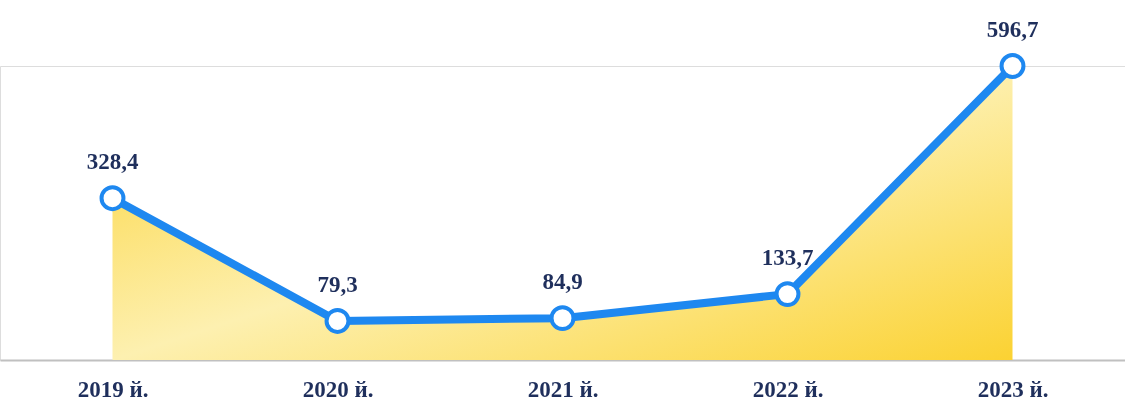 Image resolution: width=1125 pixels, height=414 pixels. I want to click on x-tick-label: 2019 й., so click(113, 389).